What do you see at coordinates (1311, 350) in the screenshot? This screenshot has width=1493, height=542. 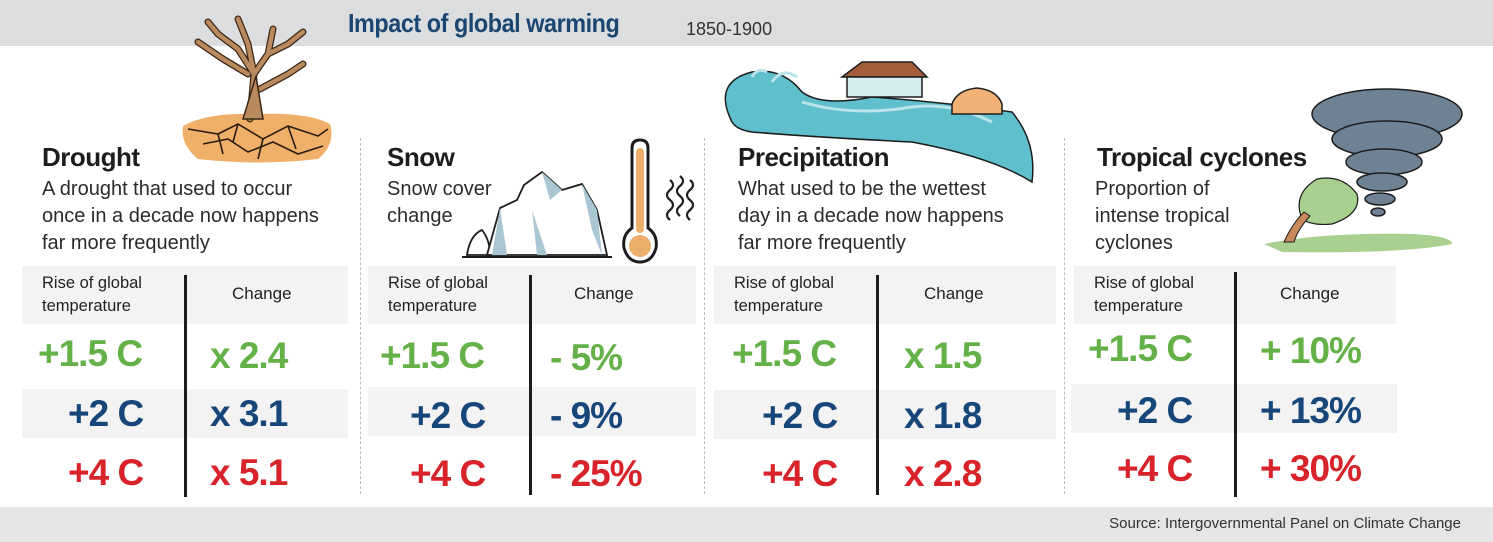 I see `change-value: + 10%` at bounding box center [1311, 350].